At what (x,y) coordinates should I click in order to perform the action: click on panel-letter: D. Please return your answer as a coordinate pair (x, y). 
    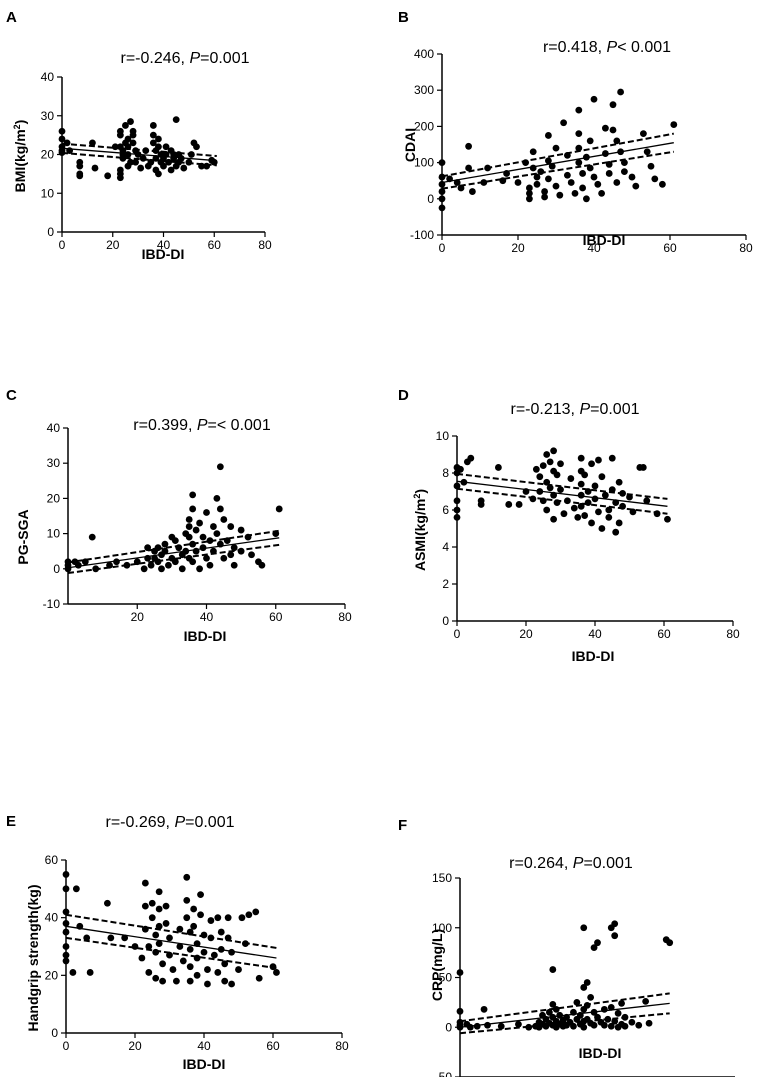
    Looking at the image, I should click on (403, 395).